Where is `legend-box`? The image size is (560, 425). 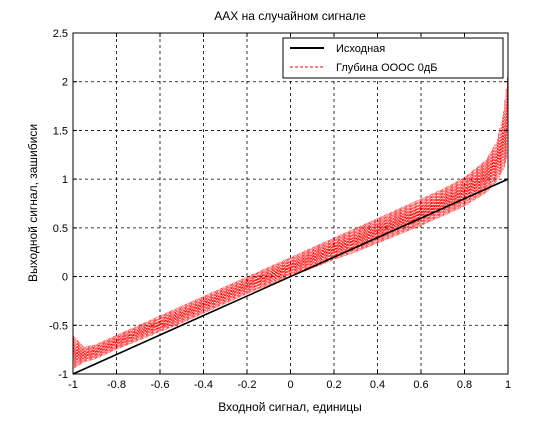
legend-box is located at coordinates (393, 58).